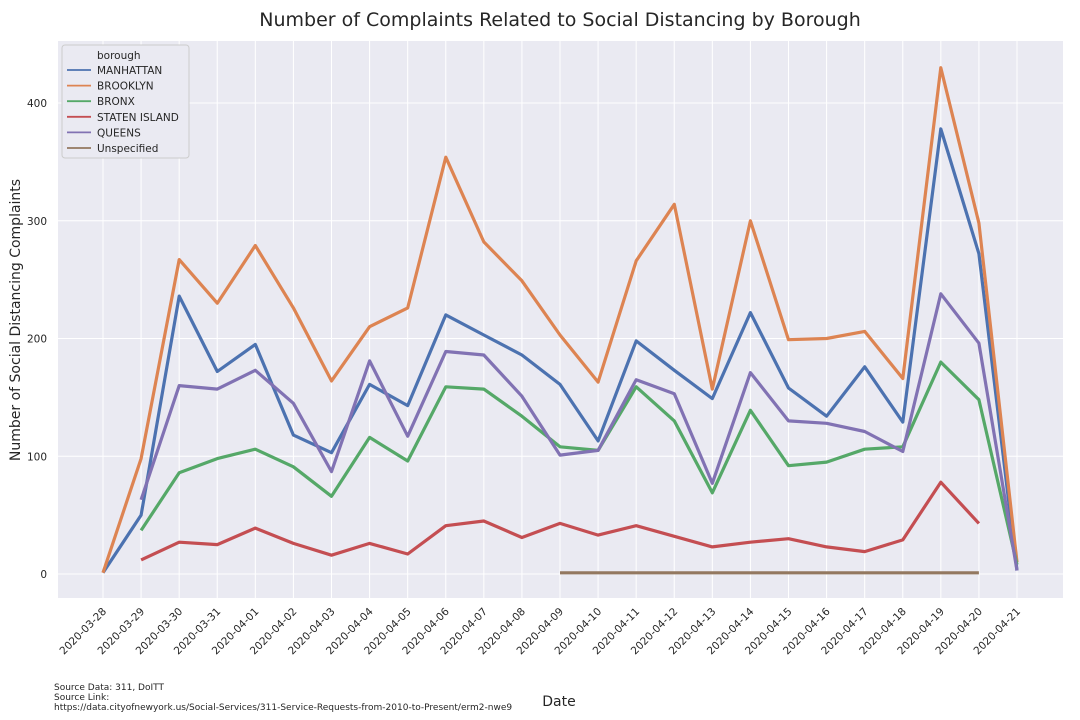 This screenshot has width=1080, height=720. I want to click on legend-entry-label: BRONX, so click(116, 102).